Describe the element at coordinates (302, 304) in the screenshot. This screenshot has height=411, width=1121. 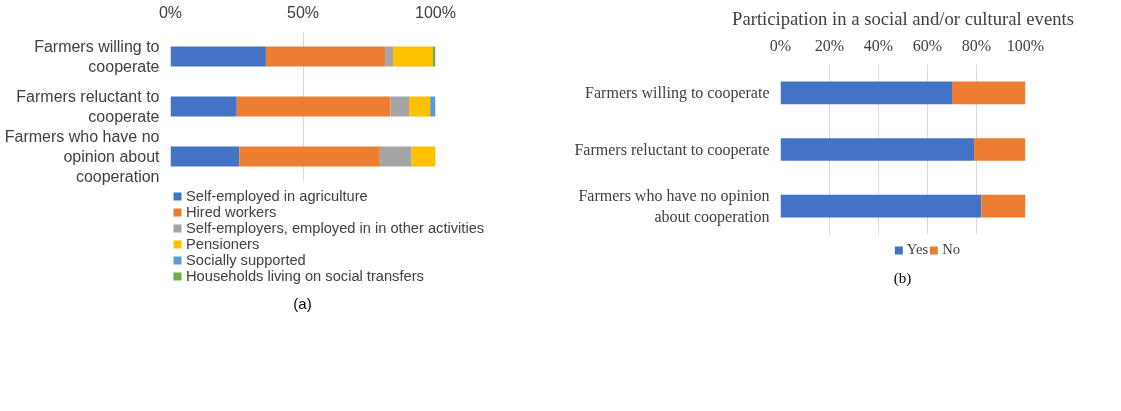
I see `text: (a)` at that location.